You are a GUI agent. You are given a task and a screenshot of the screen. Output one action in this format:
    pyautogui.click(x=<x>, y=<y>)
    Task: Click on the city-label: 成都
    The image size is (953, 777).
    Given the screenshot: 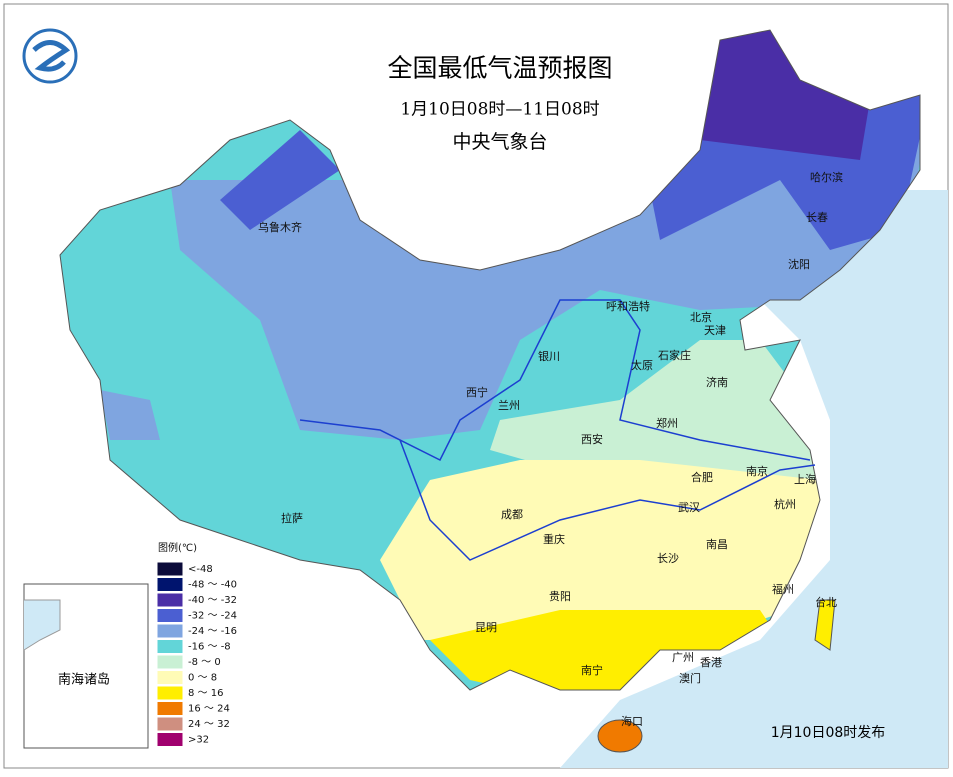 What is the action you would take?
    pyautogui.click(x=512, y=514)
    